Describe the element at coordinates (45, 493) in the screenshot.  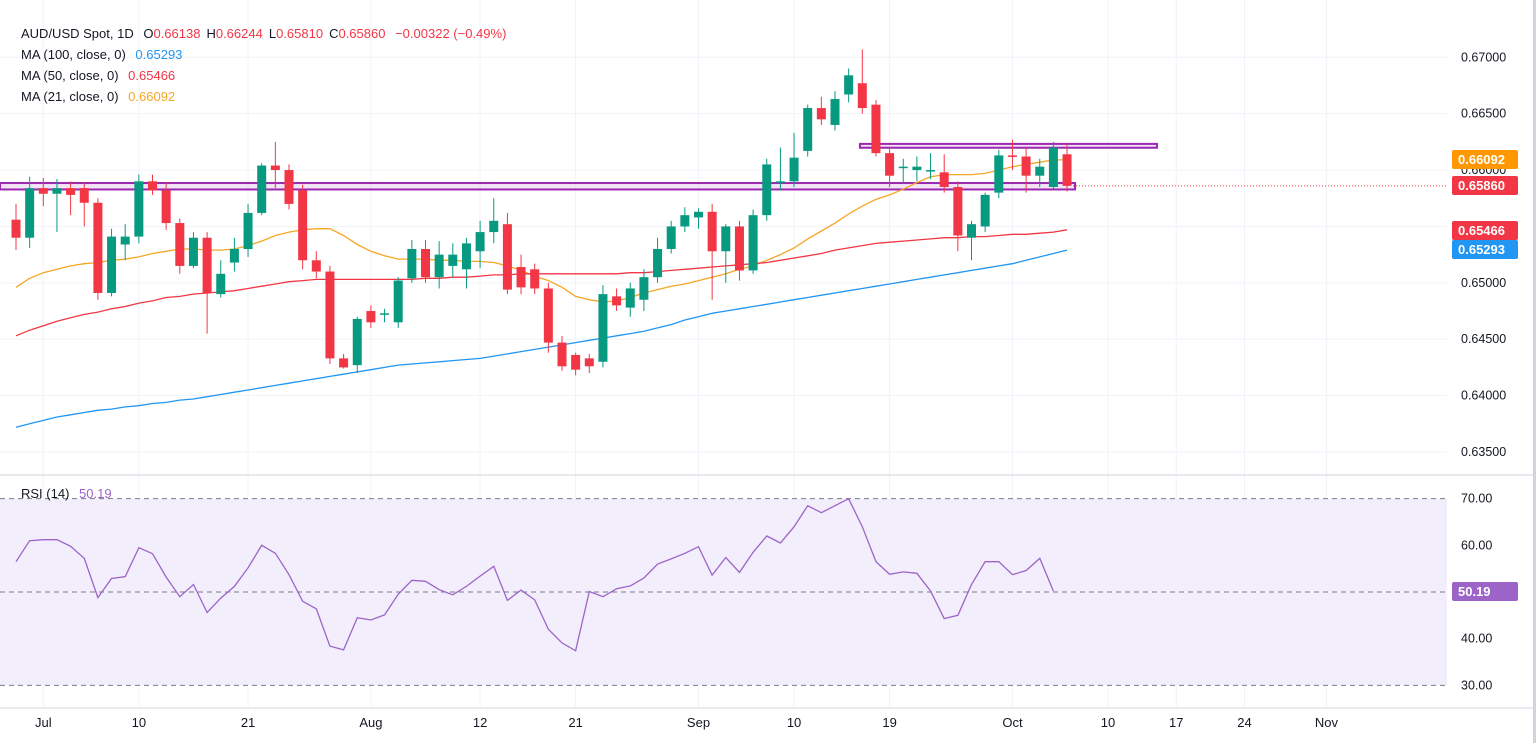
I see `rsi-label: RSI (14)` at that location.